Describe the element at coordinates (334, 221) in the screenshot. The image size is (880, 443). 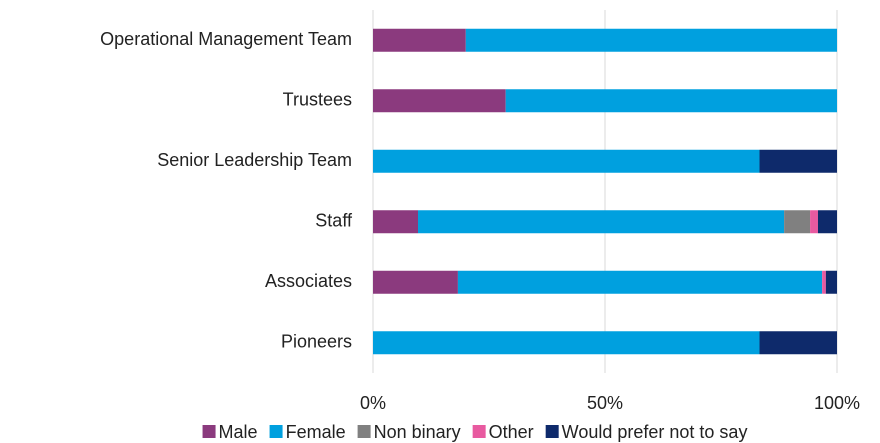
I see `y-tick-label: Staff` at that location.